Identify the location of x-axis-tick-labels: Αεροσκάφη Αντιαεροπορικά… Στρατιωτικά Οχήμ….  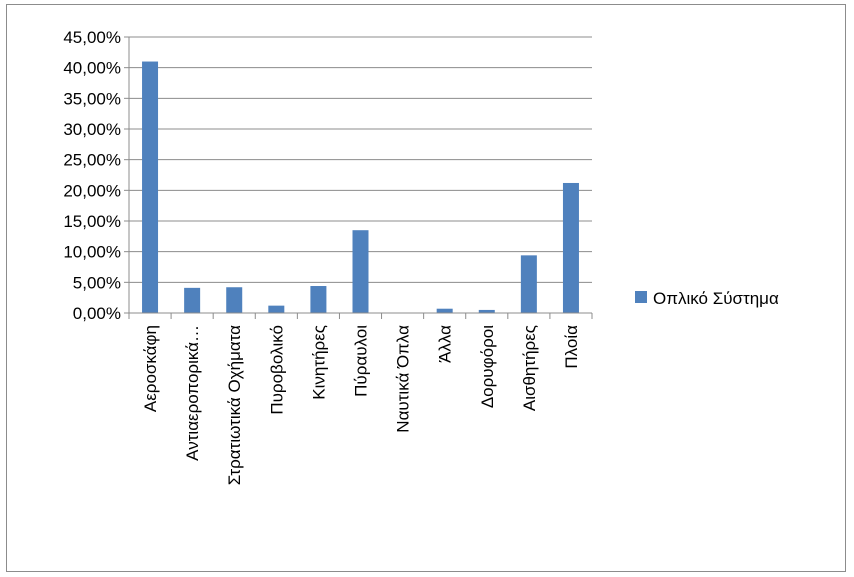
(361, 405).